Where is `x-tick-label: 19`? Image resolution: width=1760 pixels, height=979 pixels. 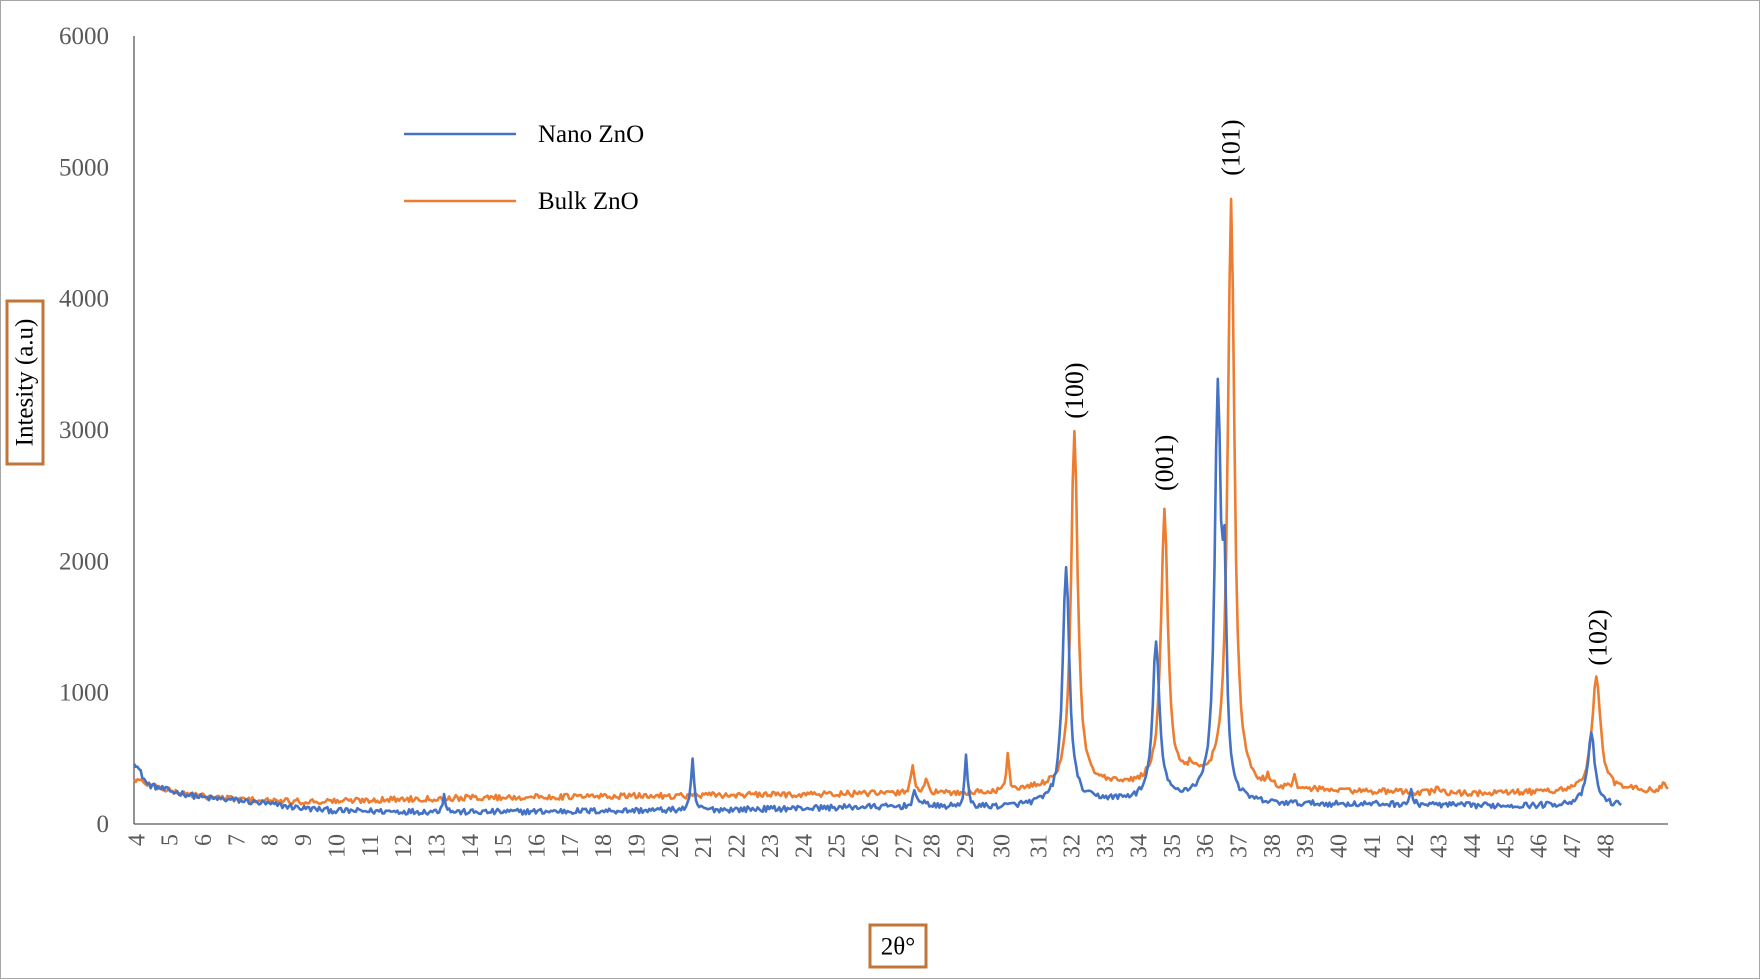
x-tick-label: 19 is located at coordinates (638, 846).